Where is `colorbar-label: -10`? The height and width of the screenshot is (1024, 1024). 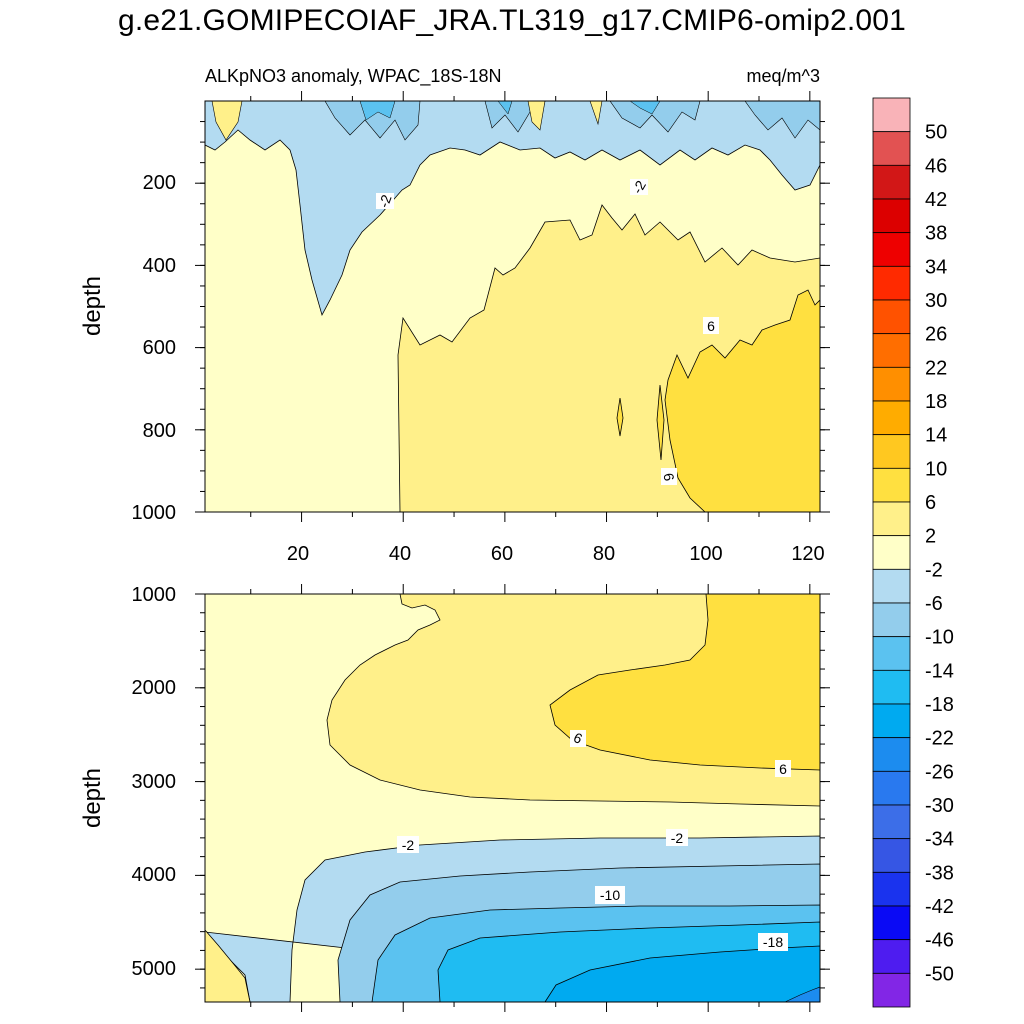 colorbar-label: -10 is located at coordinates (939, 638).